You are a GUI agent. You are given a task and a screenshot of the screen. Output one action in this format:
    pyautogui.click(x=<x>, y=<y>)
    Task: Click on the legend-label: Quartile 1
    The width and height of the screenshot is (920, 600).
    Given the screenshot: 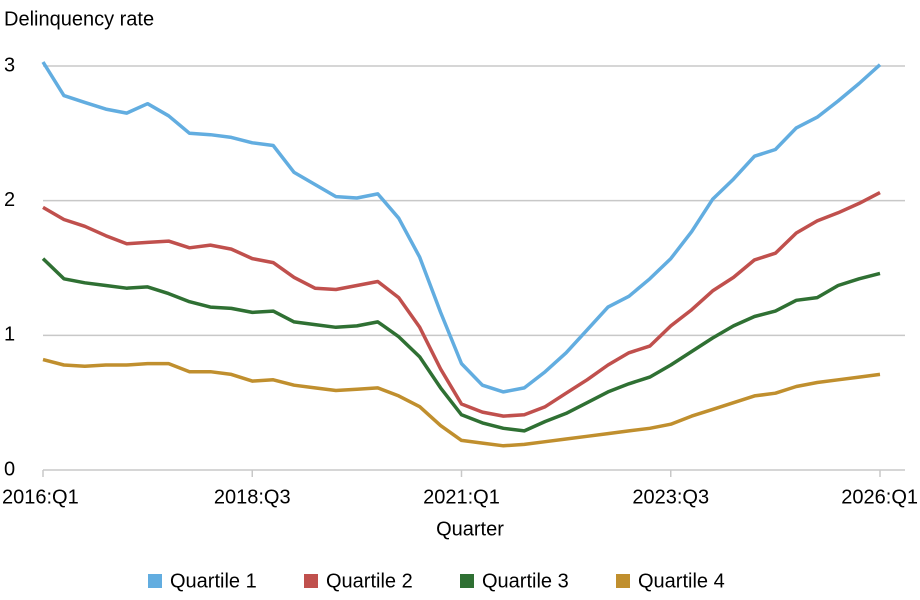 What is the action you would take?
    pyautogui.click(x=213, y=581)
    